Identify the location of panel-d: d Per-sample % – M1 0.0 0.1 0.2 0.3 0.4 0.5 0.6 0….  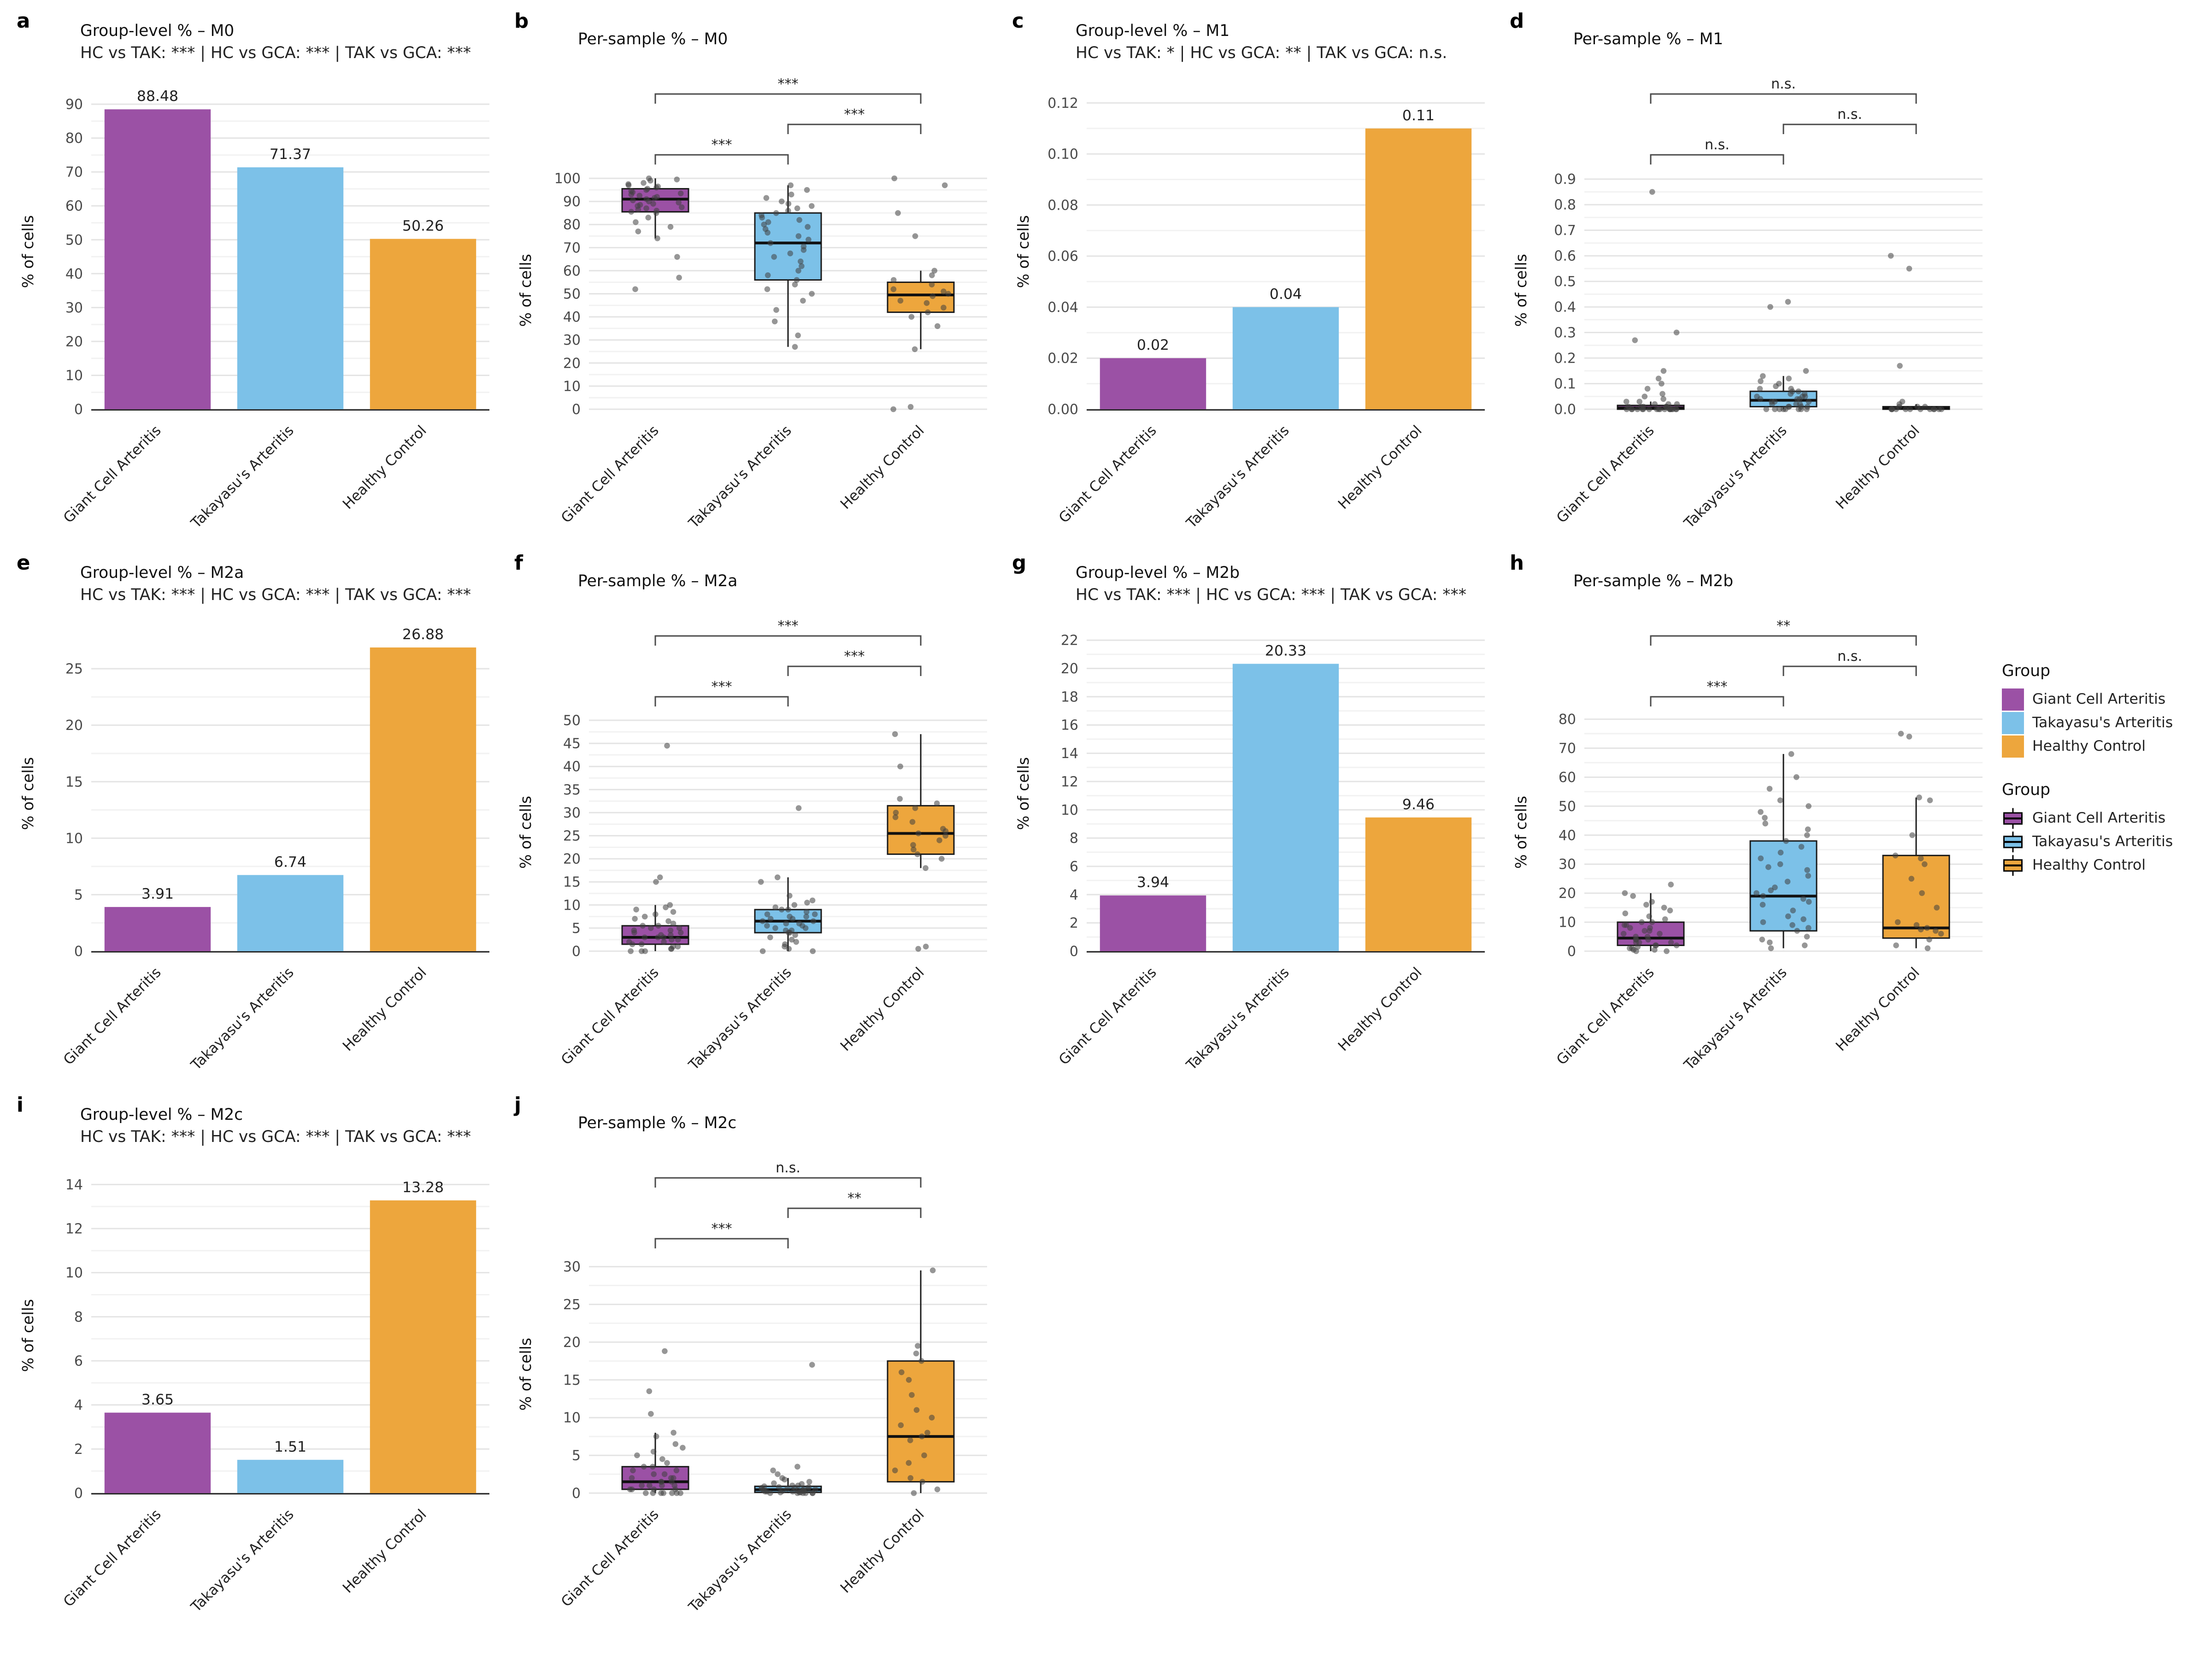
(1753, 276).